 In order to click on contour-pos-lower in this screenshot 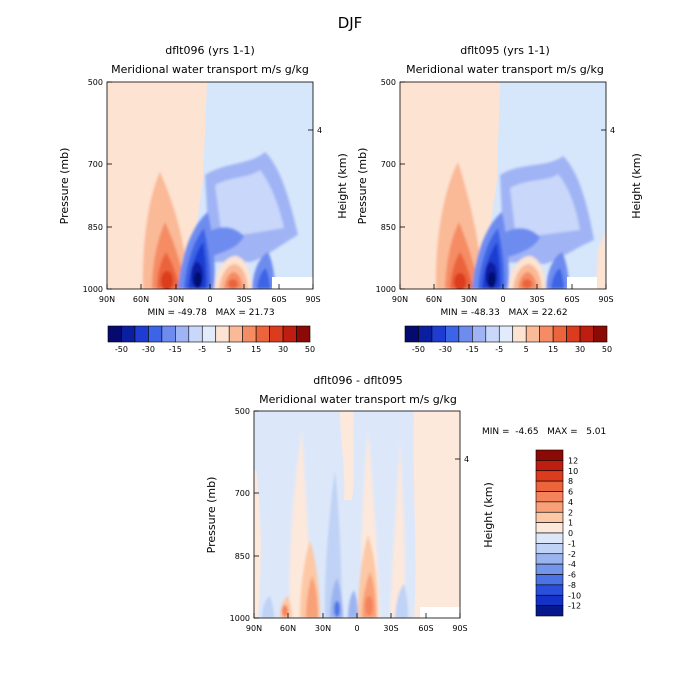, I will do `click(312, 597)`.